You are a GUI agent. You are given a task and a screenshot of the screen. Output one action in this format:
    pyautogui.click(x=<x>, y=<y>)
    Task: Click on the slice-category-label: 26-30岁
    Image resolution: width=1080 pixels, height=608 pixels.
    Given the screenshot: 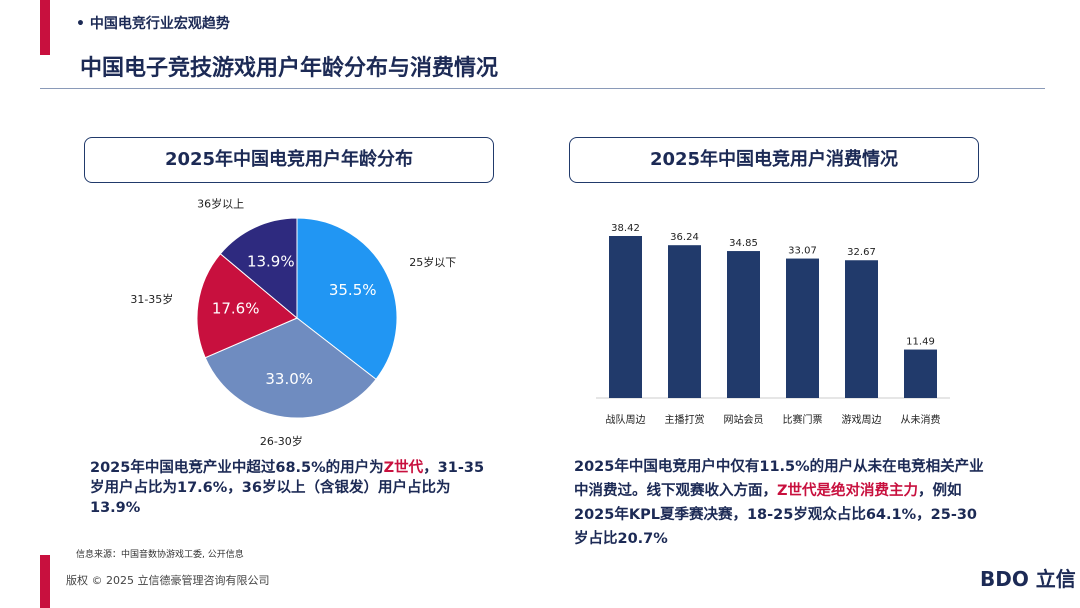 What is the action you would take?
    pyautogui.click(x=281, y=441)
    